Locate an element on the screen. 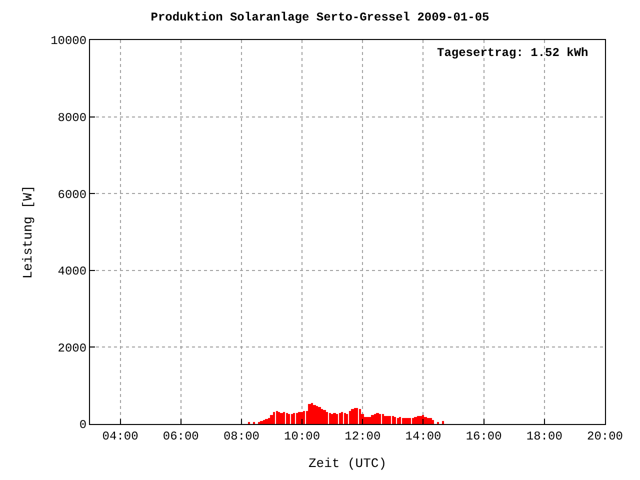  y-tick-label: 2000 is located at coordinates (72, 348).